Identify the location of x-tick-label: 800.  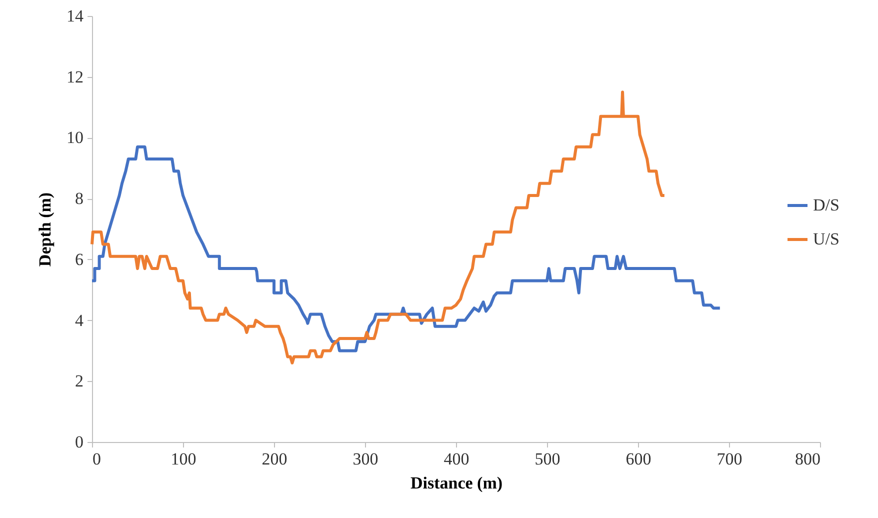
(807, 459).